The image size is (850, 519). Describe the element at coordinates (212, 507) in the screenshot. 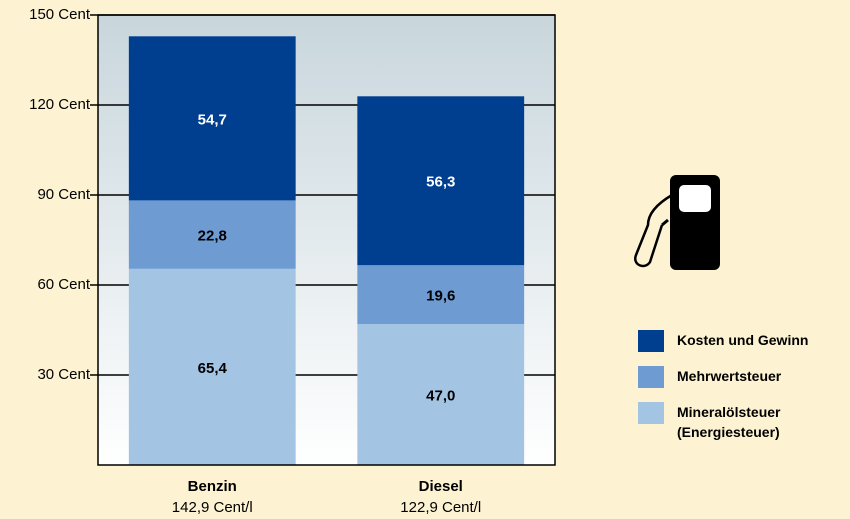

I see `x-tick-sublabel: 142,9 Cent/l` at that location.